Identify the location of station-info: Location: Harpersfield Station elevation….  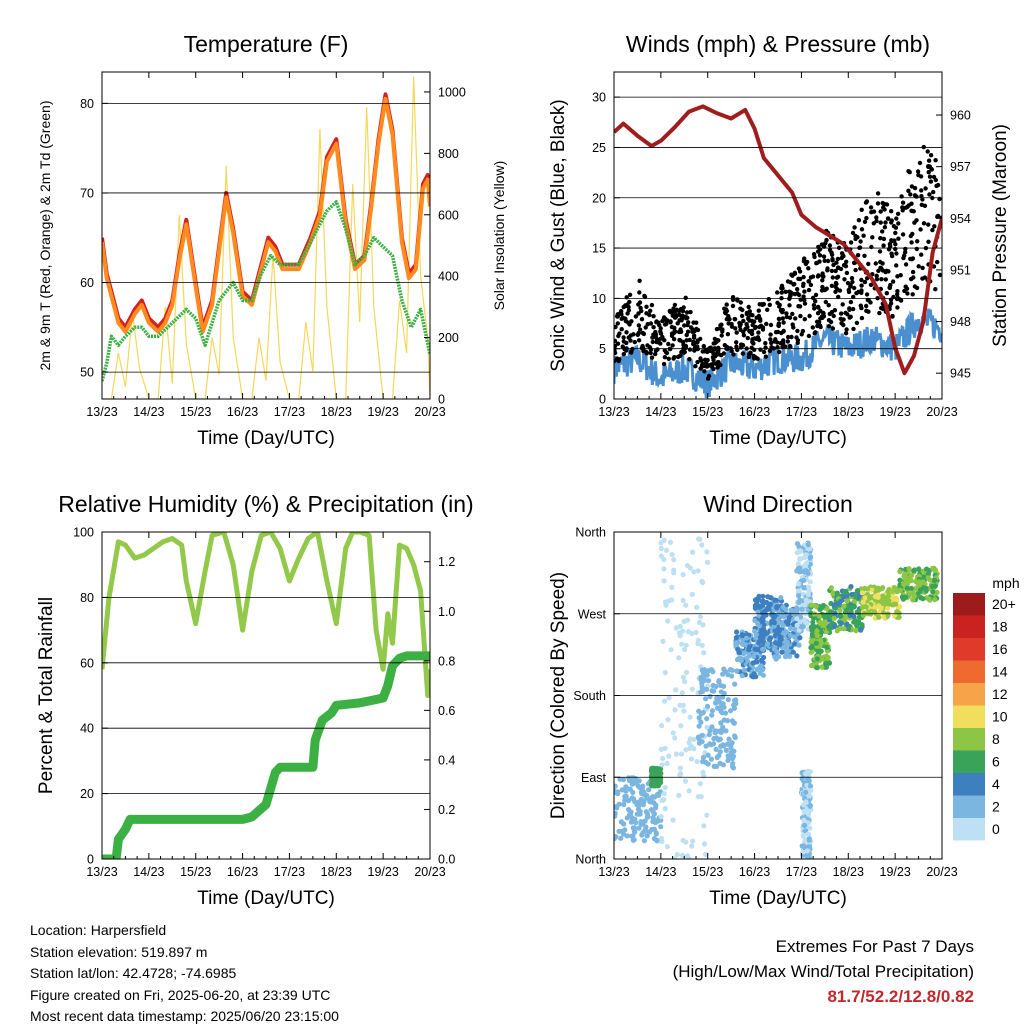
(184, 974).